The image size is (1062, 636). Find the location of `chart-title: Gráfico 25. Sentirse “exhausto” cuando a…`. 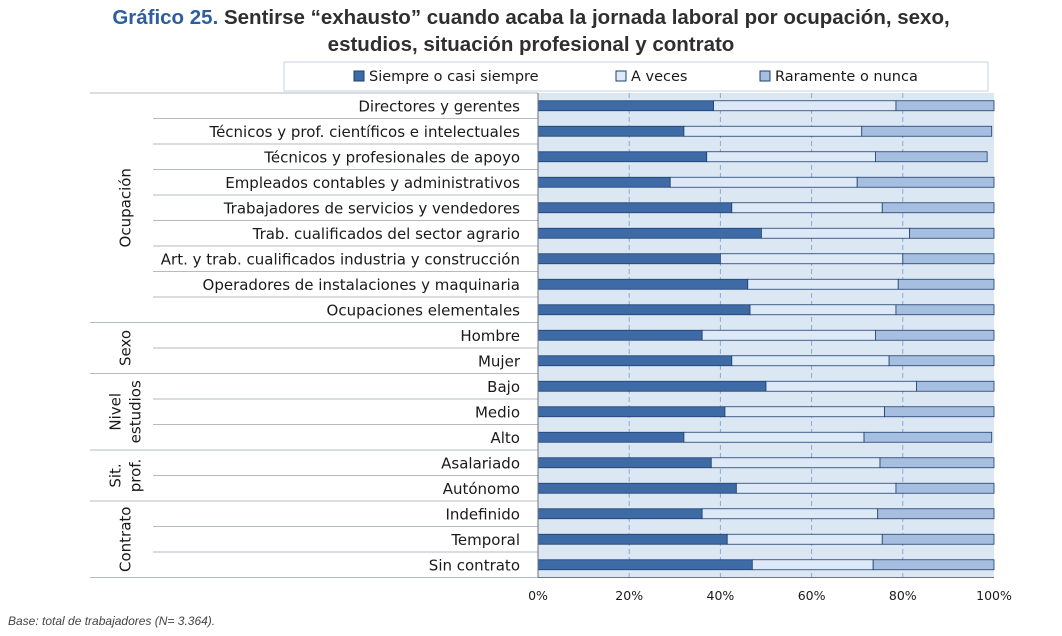

chart-title: Gráfico 25. Sentirse “exhausto” cuando a… is located at coordinates (531, 31).